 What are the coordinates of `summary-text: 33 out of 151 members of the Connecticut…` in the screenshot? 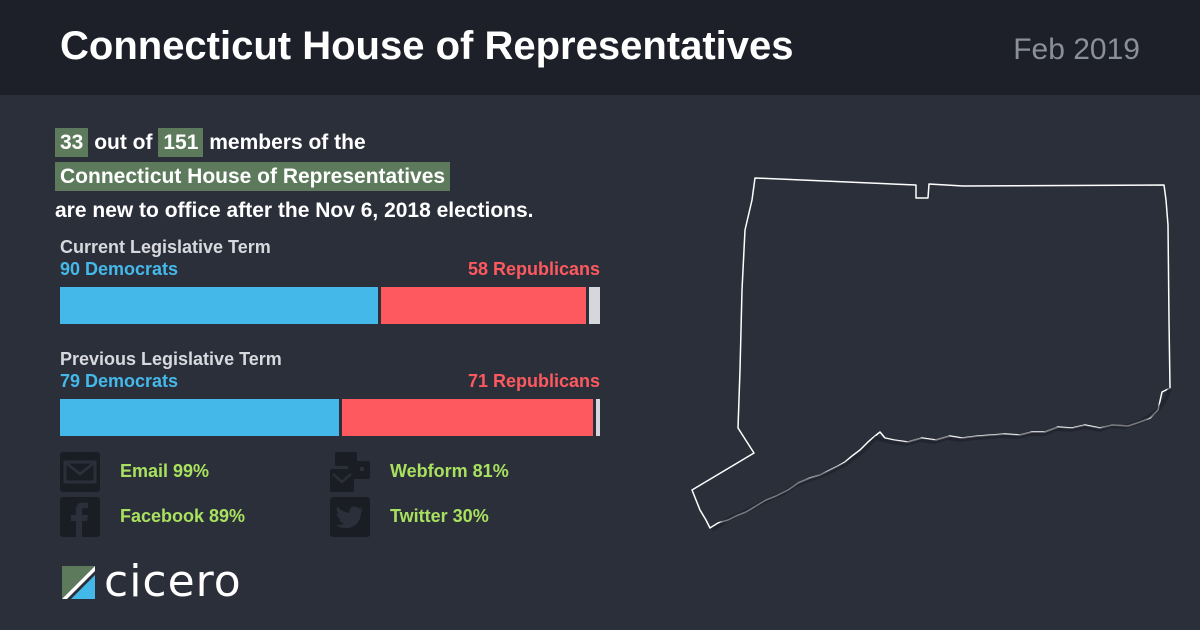 It's located at (355, 177).